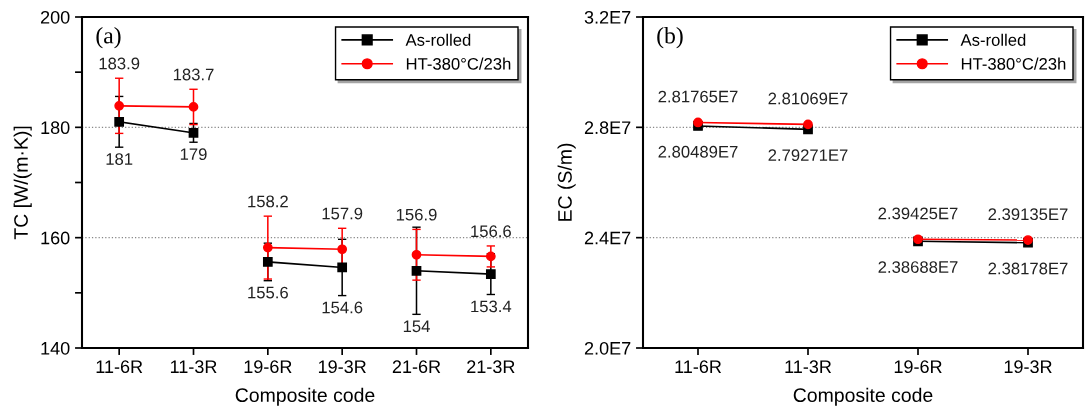  Describe the element at coordinates (918, 267) in the screenshot. I see `data-label: 2.38688E7` at that location.